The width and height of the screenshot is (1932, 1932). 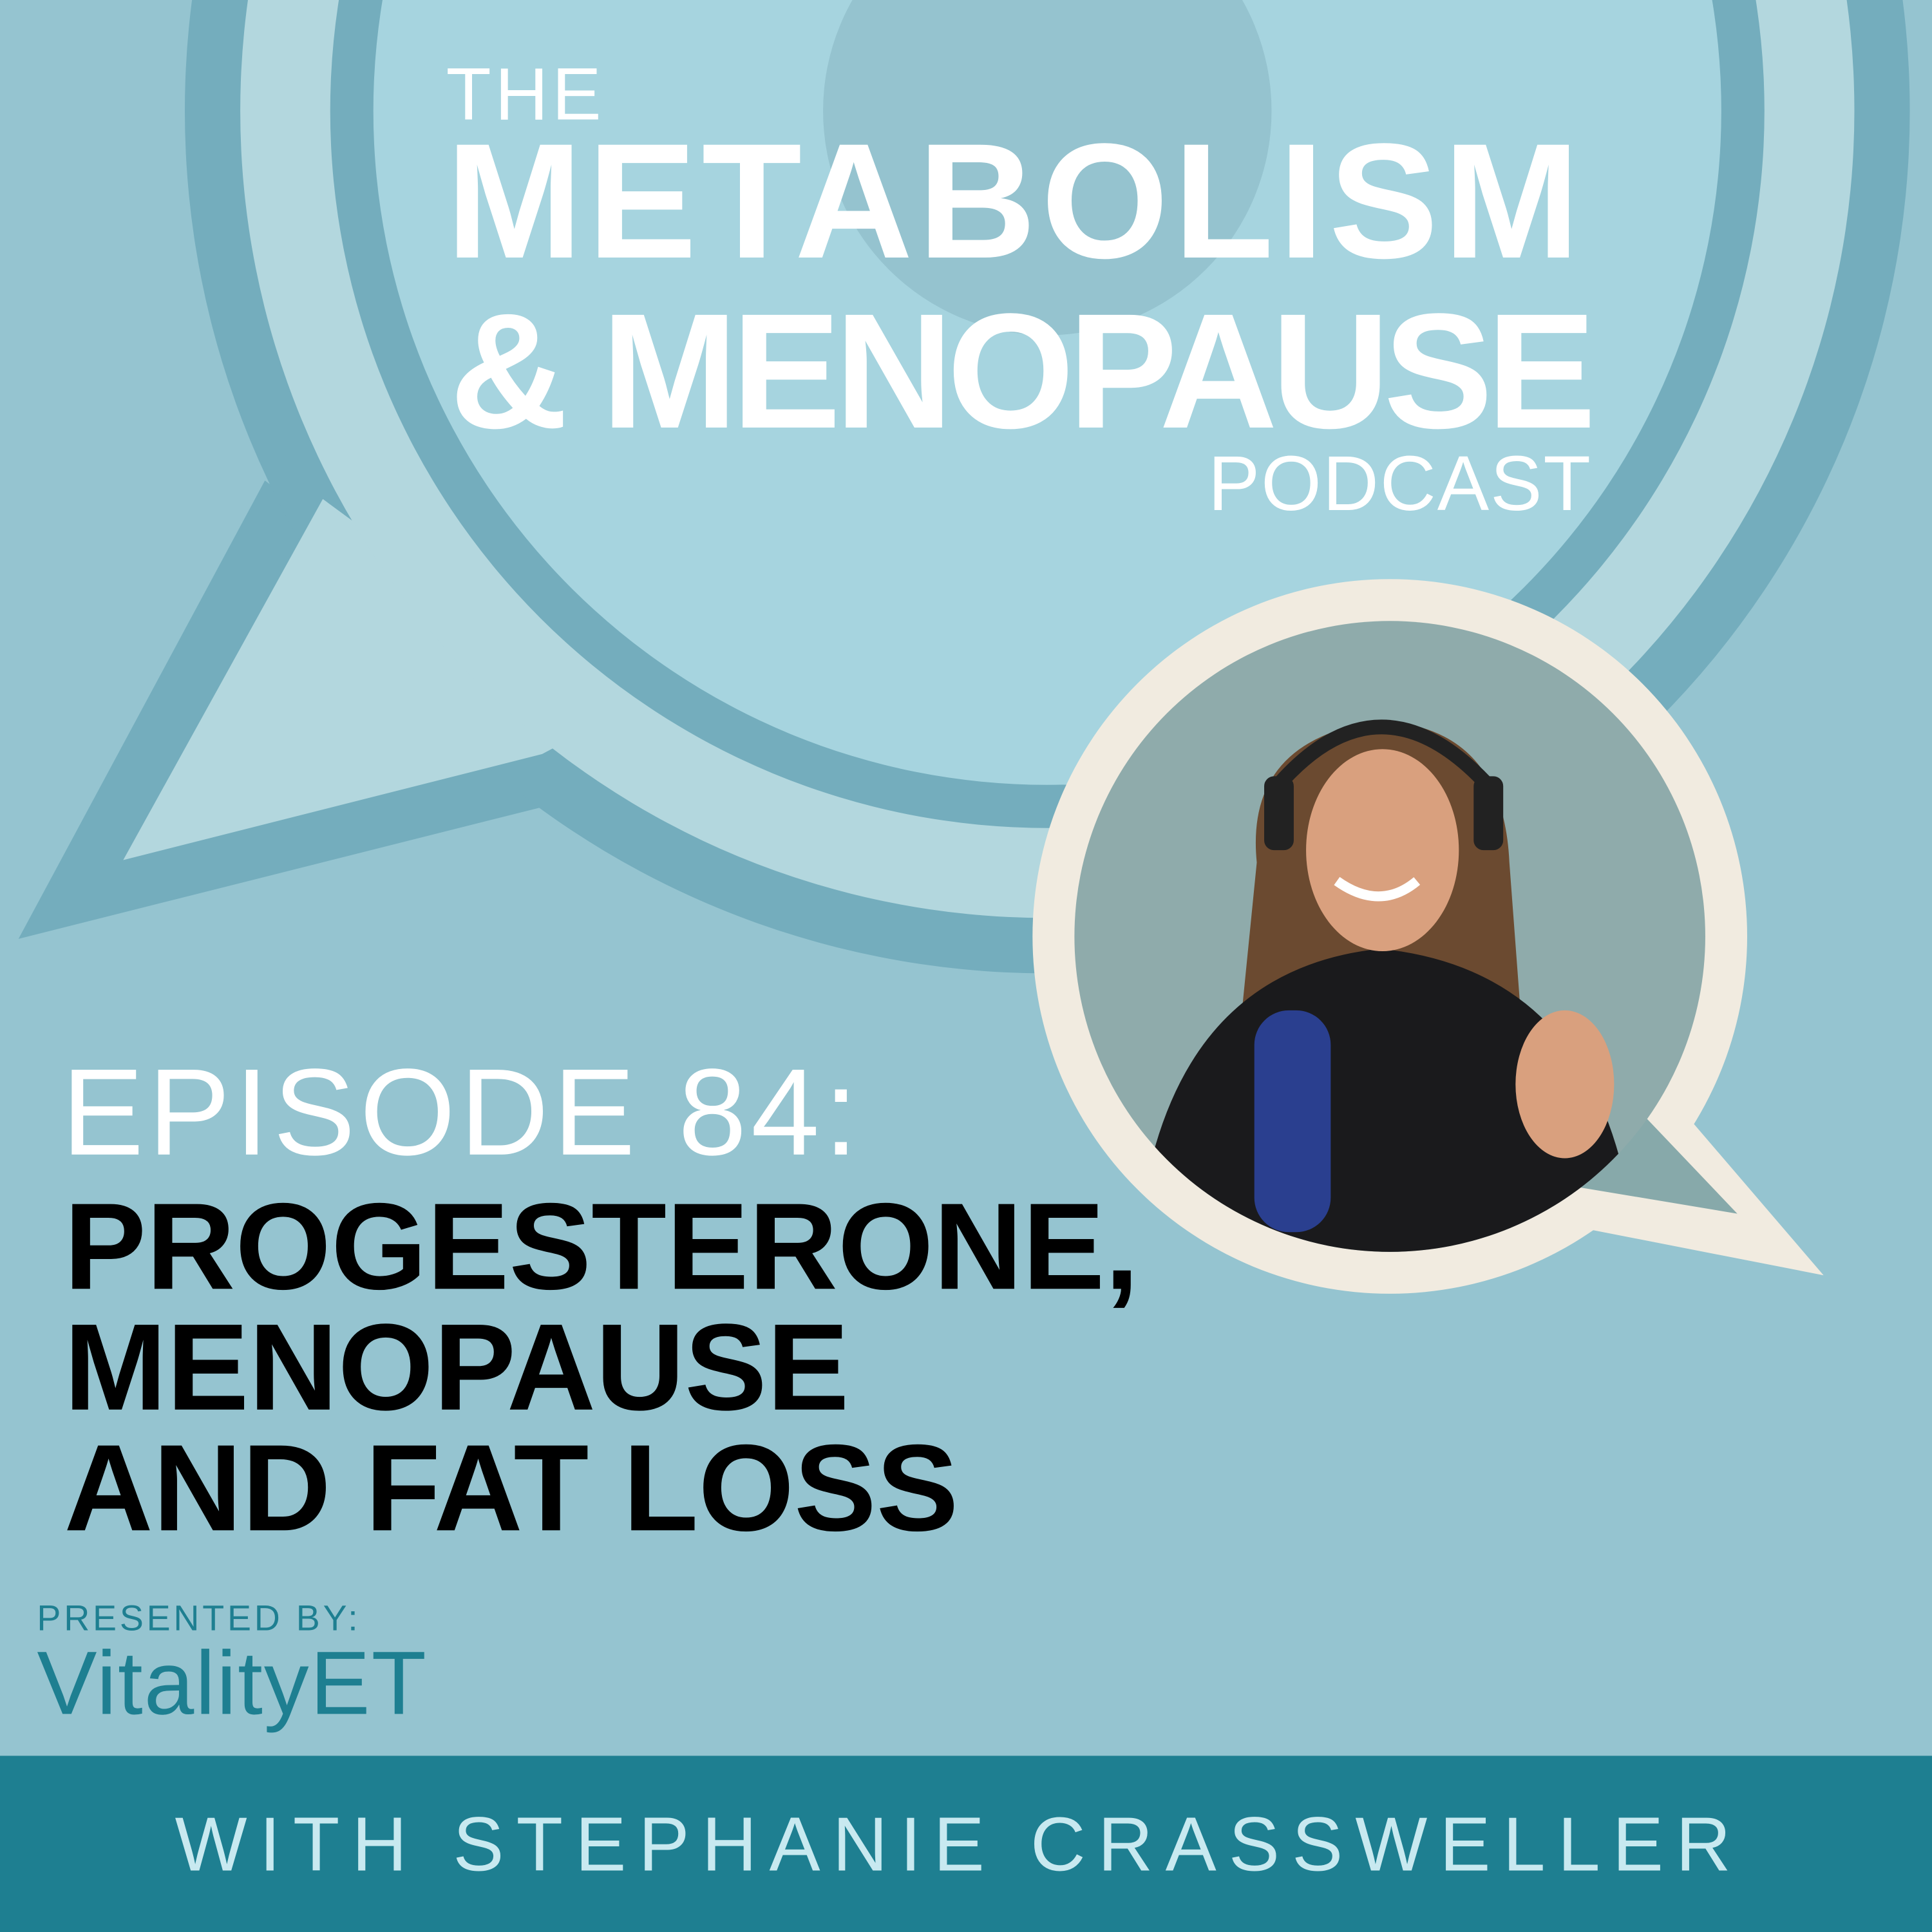 What do you see at coordinates (1023, 372) in the screenshot?
I see `title-menopause: & MENOPAUSE` at bounding box center [1023, 372].